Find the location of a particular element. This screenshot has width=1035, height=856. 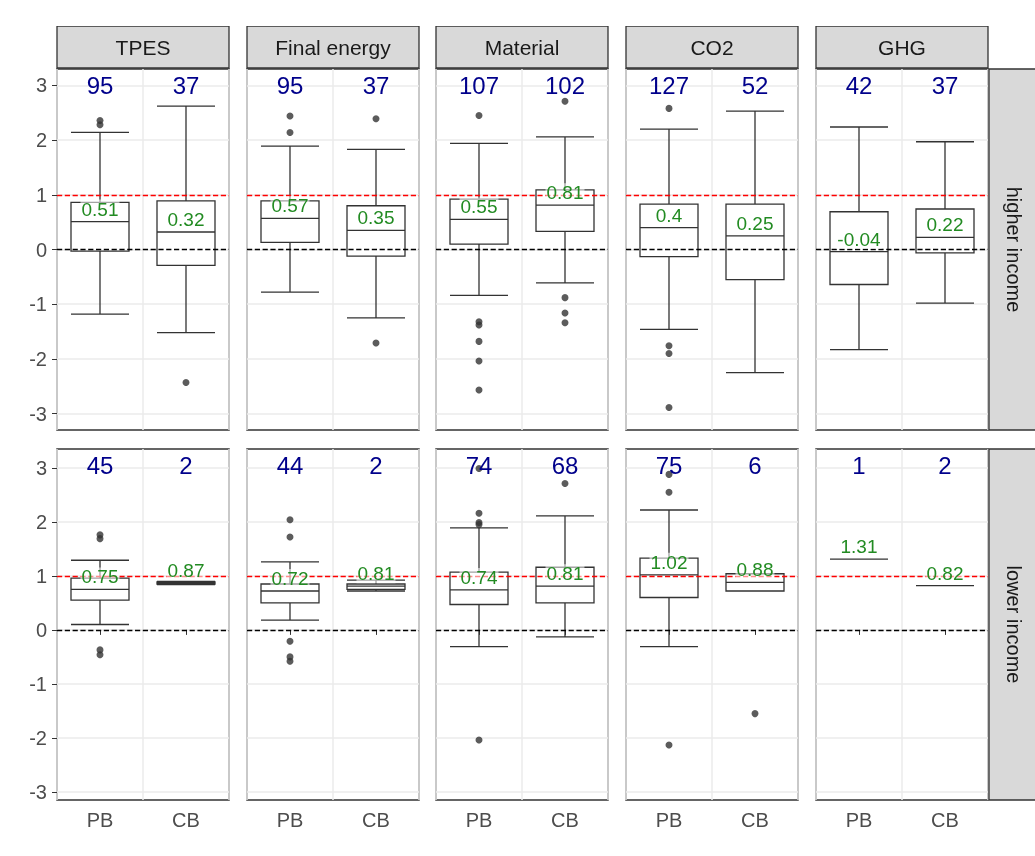

y2-axis-title: higher income is located at coordinates (1014, 249).